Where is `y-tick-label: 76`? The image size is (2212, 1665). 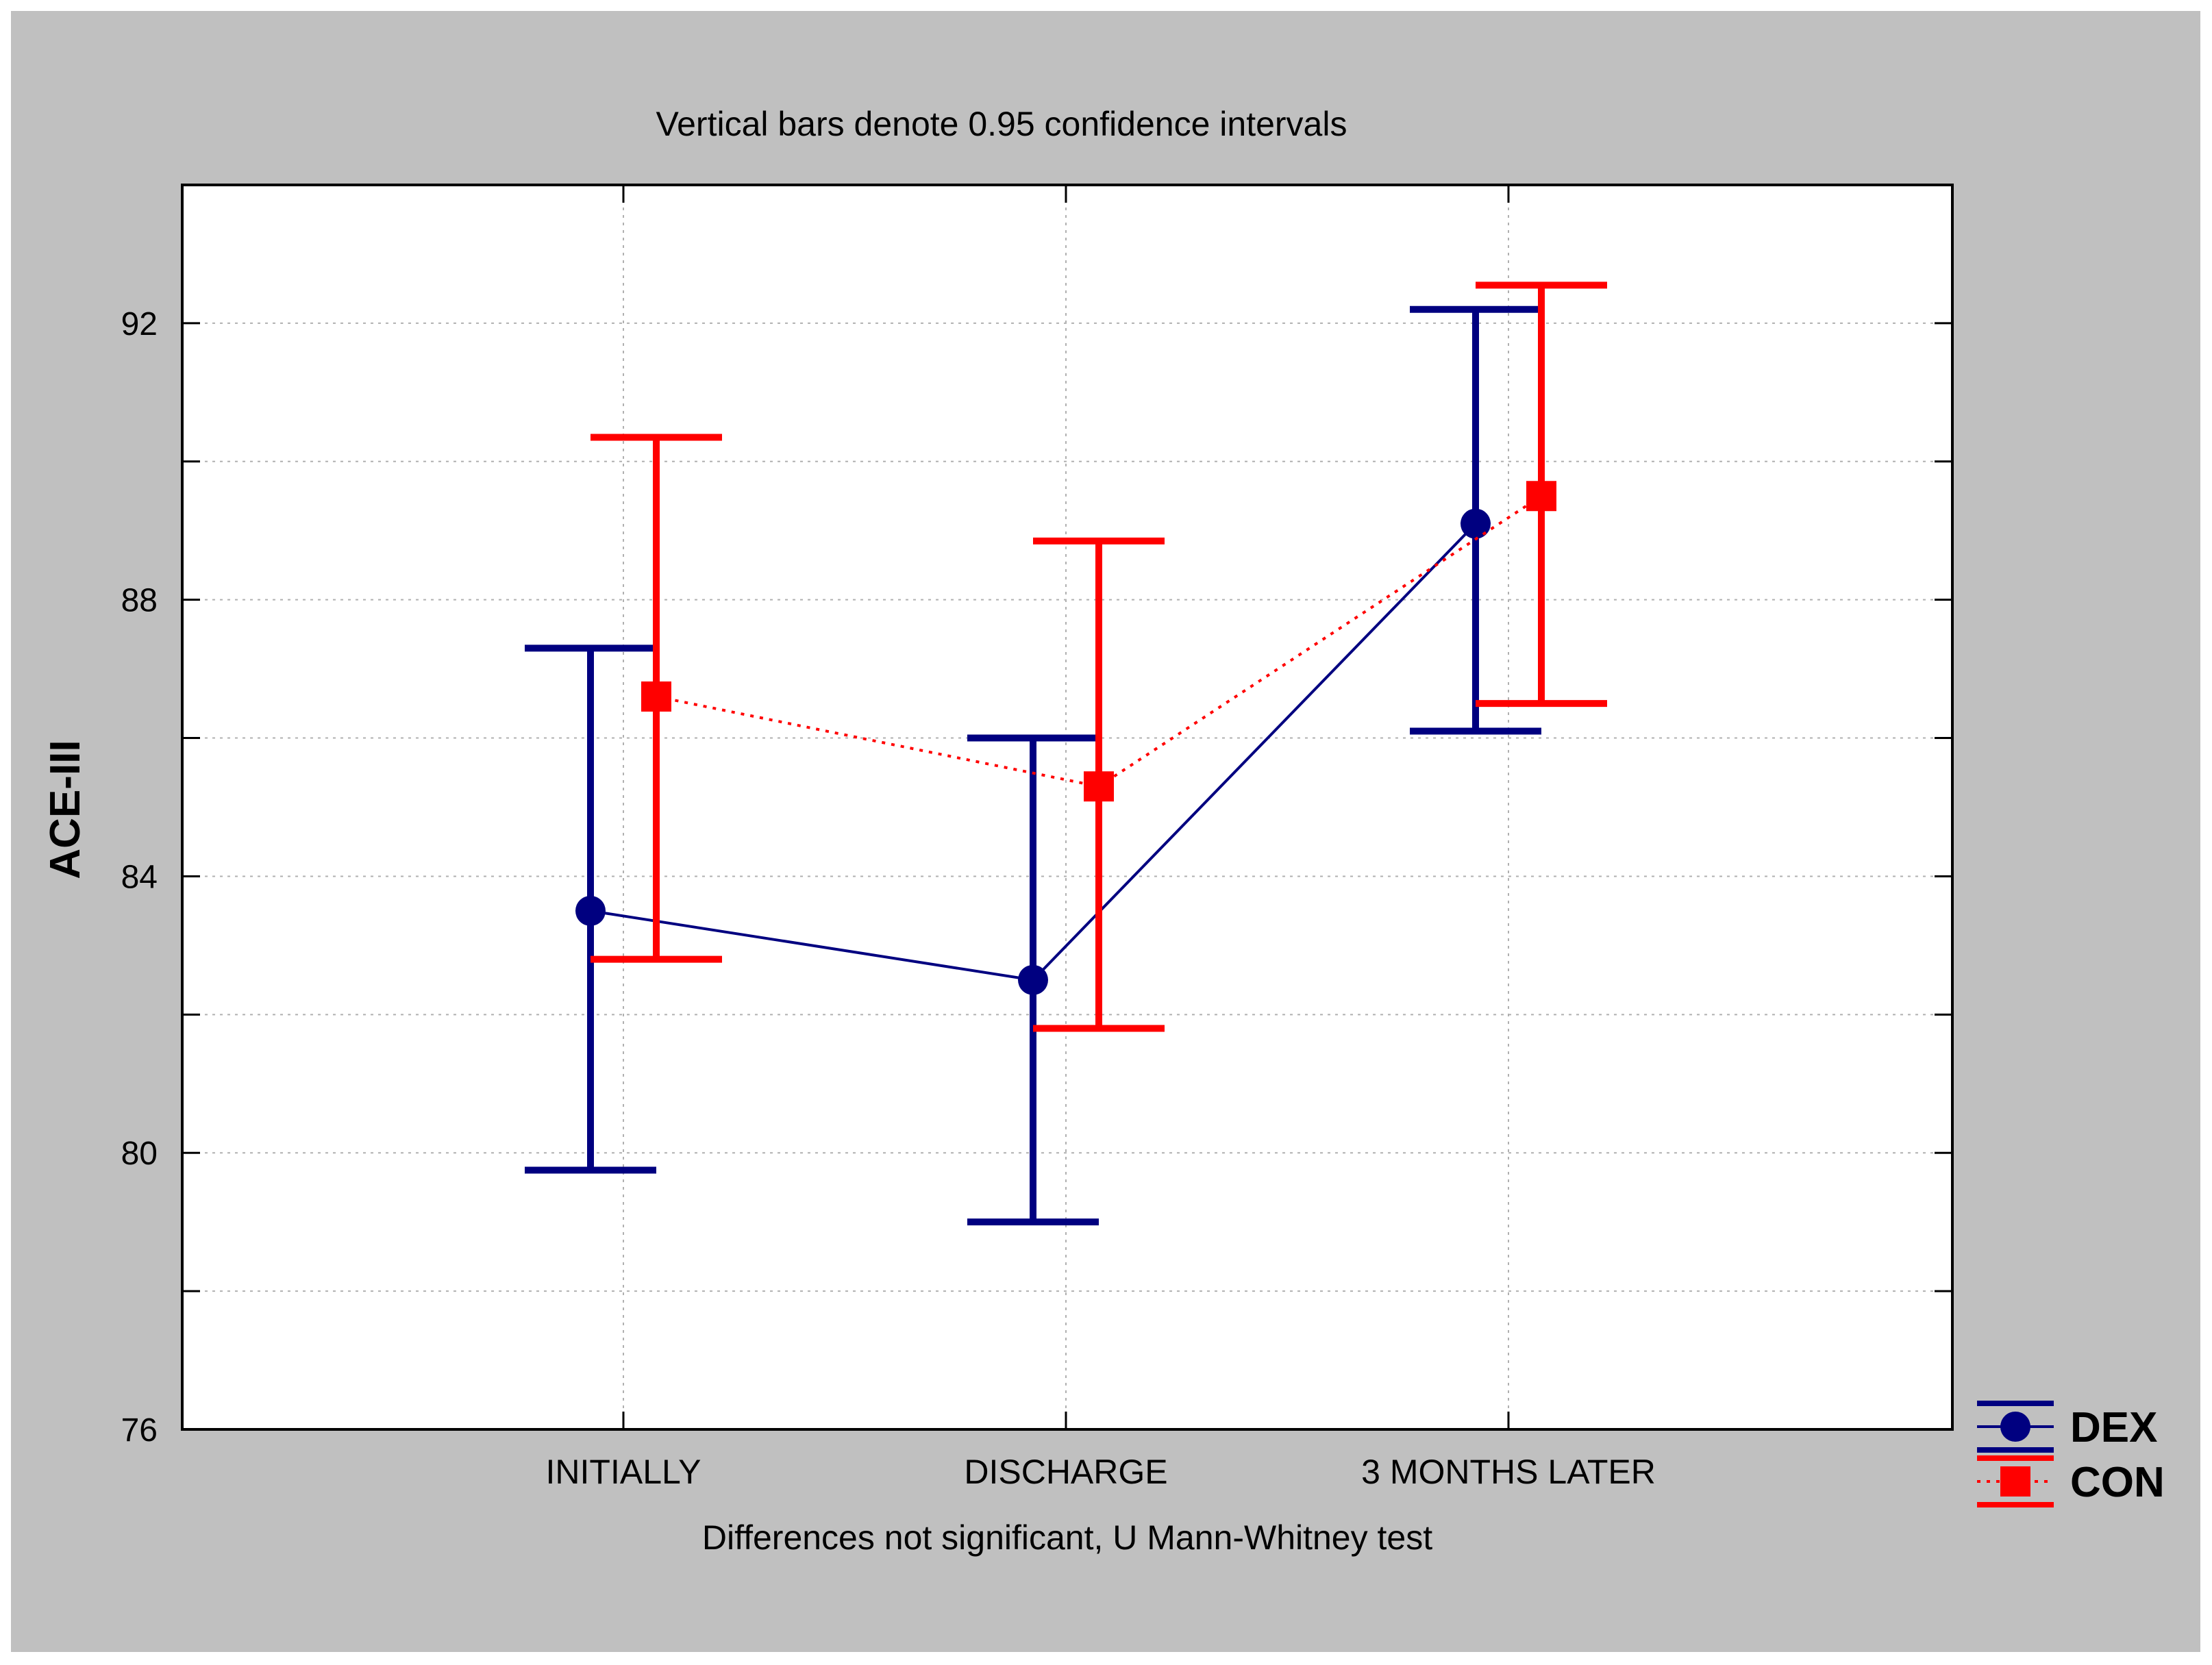 y-tick-label: 76 is located at coordinates (139, 1430).